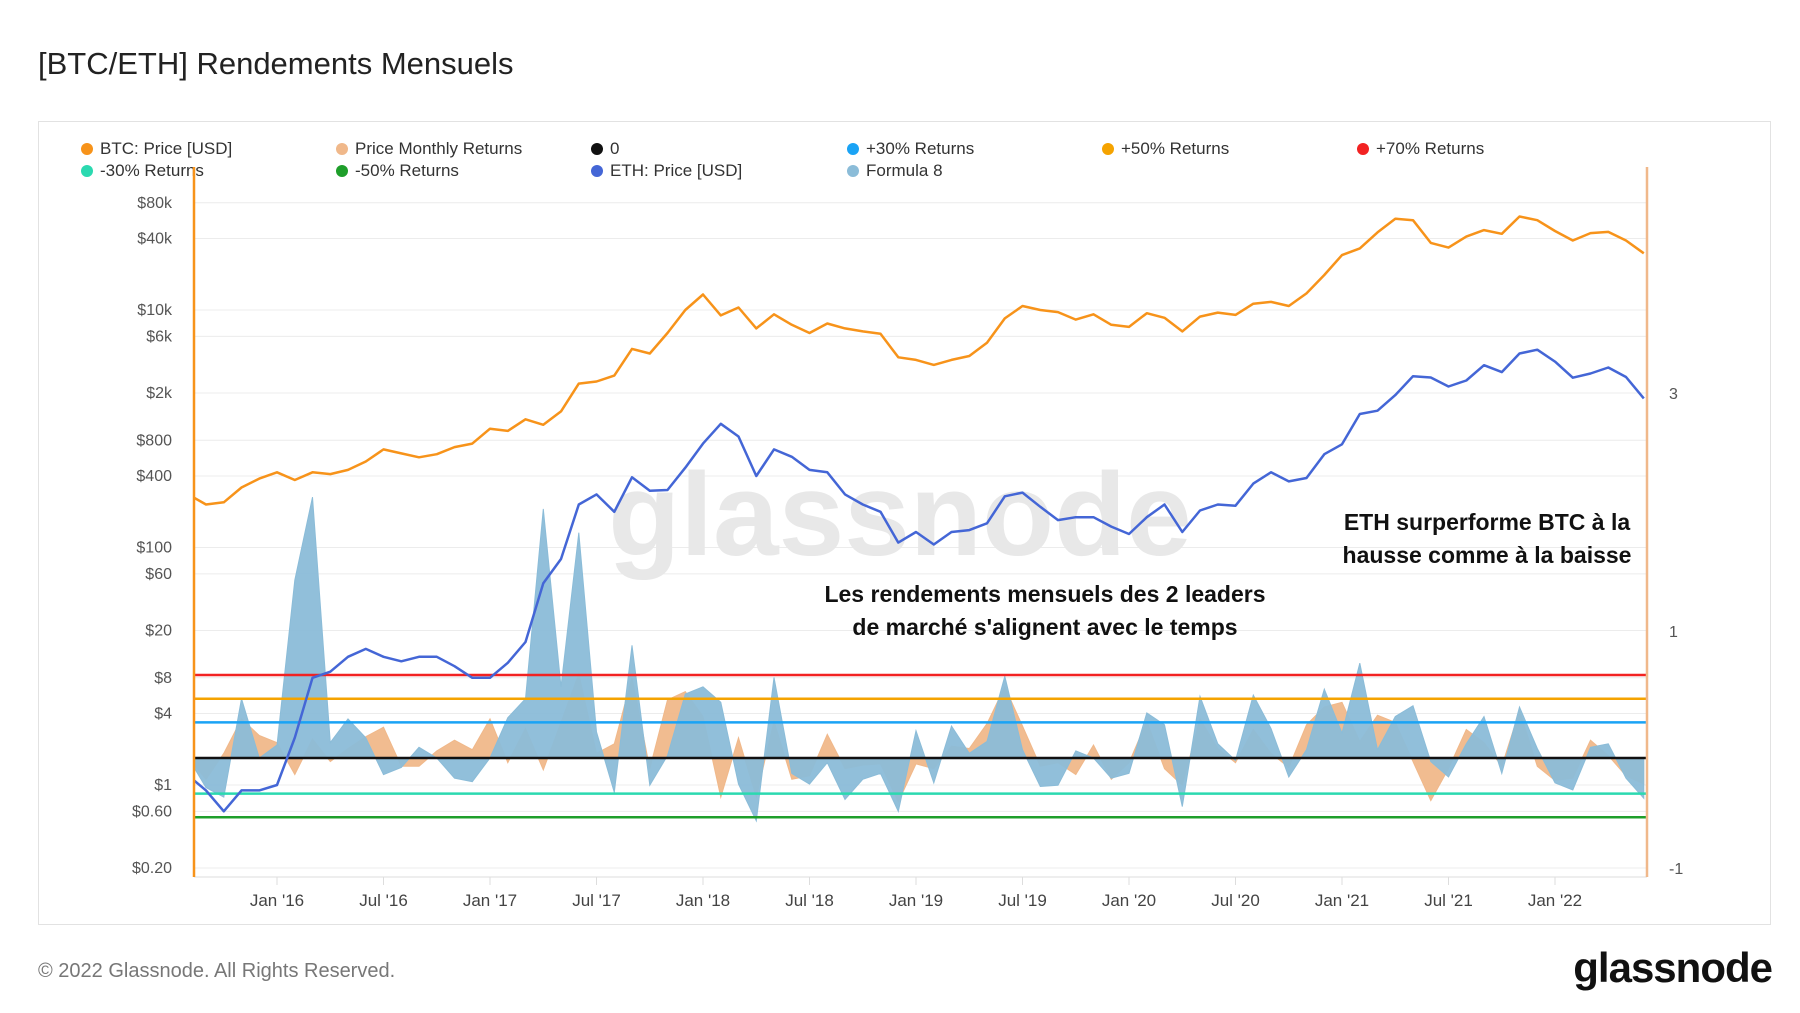 The height and width of the screenshot is (1013, 1800). I want to click on x-tick-label: Jul '16, so click(383, 900).